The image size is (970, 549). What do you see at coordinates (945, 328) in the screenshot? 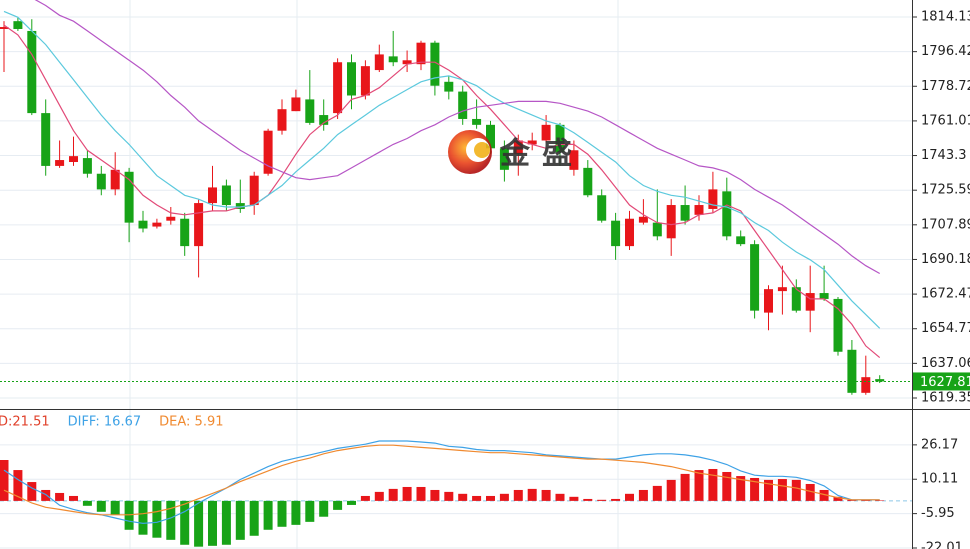
I see `y-tick-label: 1654.77` at bounding box center [945, 328].